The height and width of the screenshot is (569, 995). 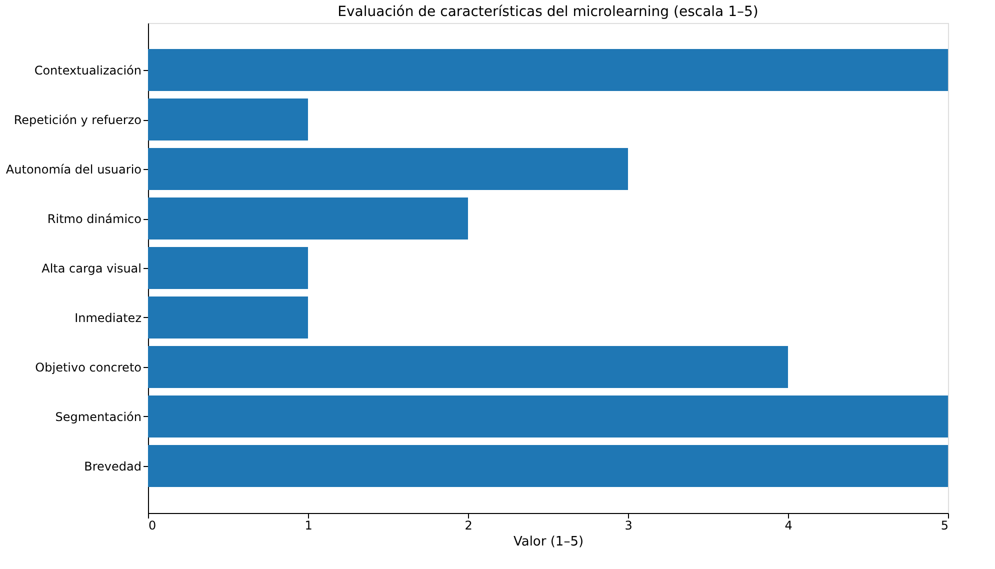 I want to click on y-tick-label: Inmediatez, so click(x=108, y=317).